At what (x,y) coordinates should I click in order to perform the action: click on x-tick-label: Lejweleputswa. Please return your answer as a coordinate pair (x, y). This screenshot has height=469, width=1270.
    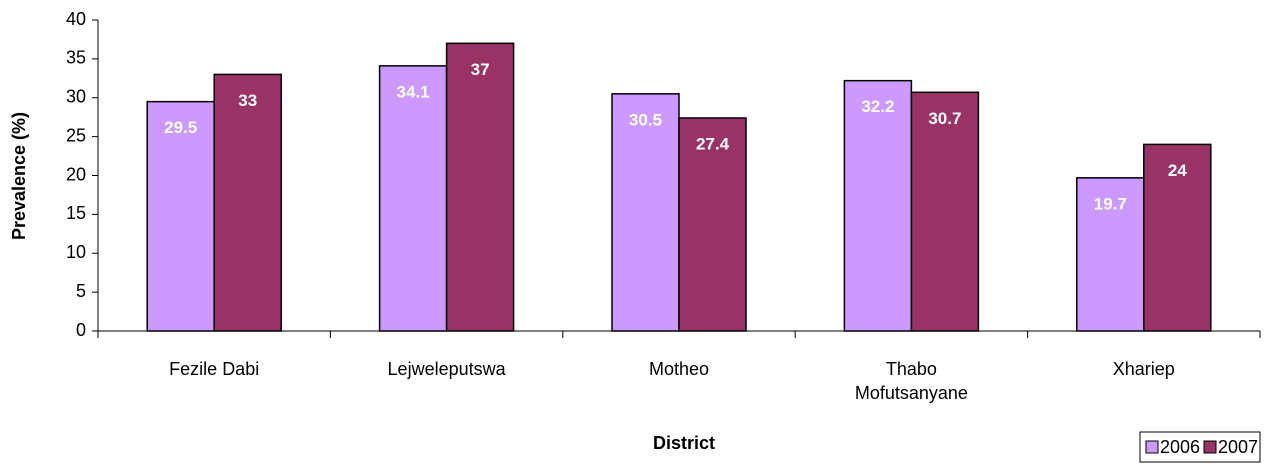
    Looking at the image, I should click on (447, 369).